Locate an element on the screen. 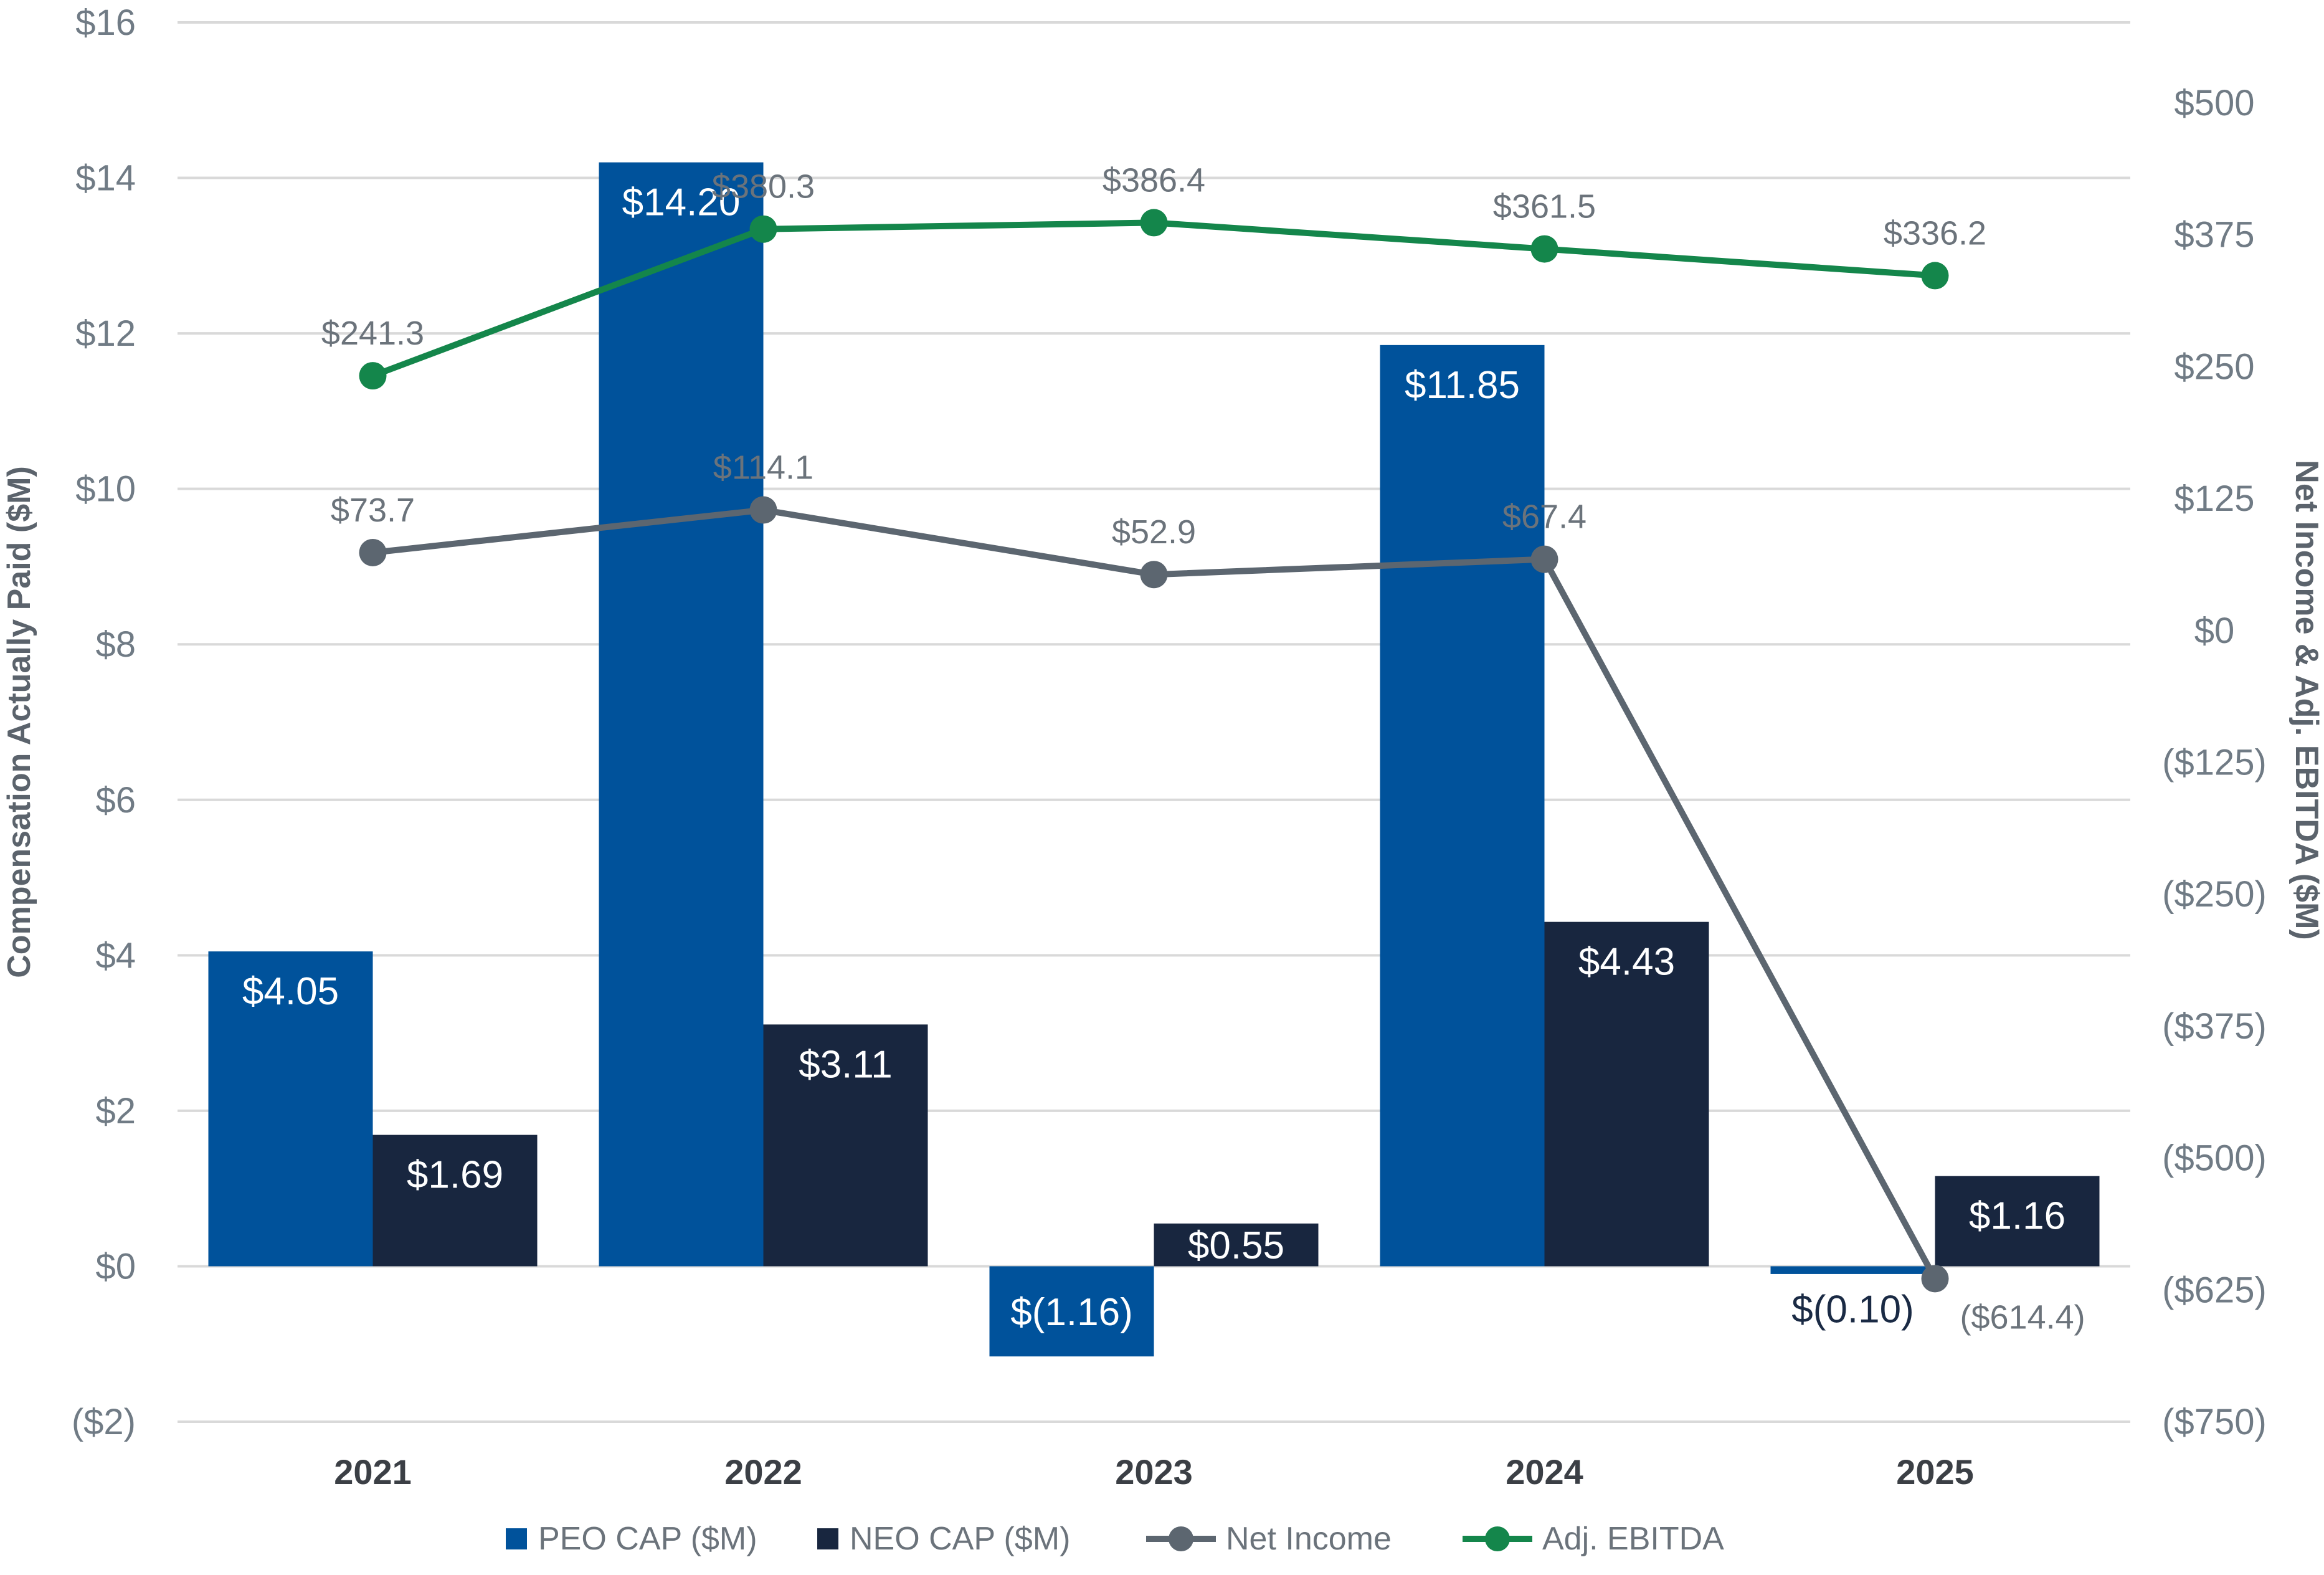 This screenshot has width=2324, height=1575. left-tick-label: $10 is located at coordinates (105, 489).